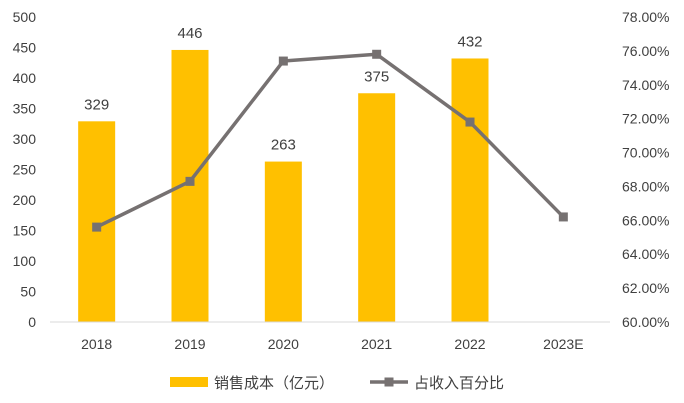 The height and width of the screenshot is (403, 684). I want to click on right-axis-tick-label: 70.00%, so click(645, 153).